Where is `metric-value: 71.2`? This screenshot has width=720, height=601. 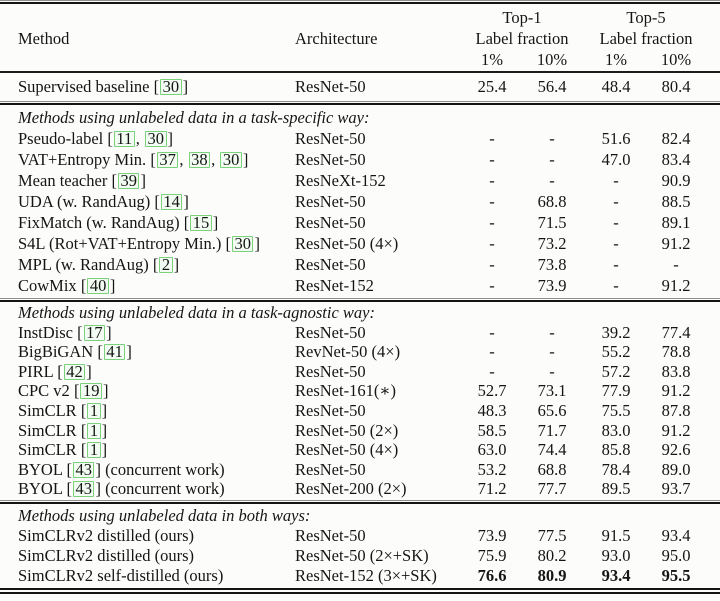
metric-value: 71.2 is located at coordinates (492, 489).